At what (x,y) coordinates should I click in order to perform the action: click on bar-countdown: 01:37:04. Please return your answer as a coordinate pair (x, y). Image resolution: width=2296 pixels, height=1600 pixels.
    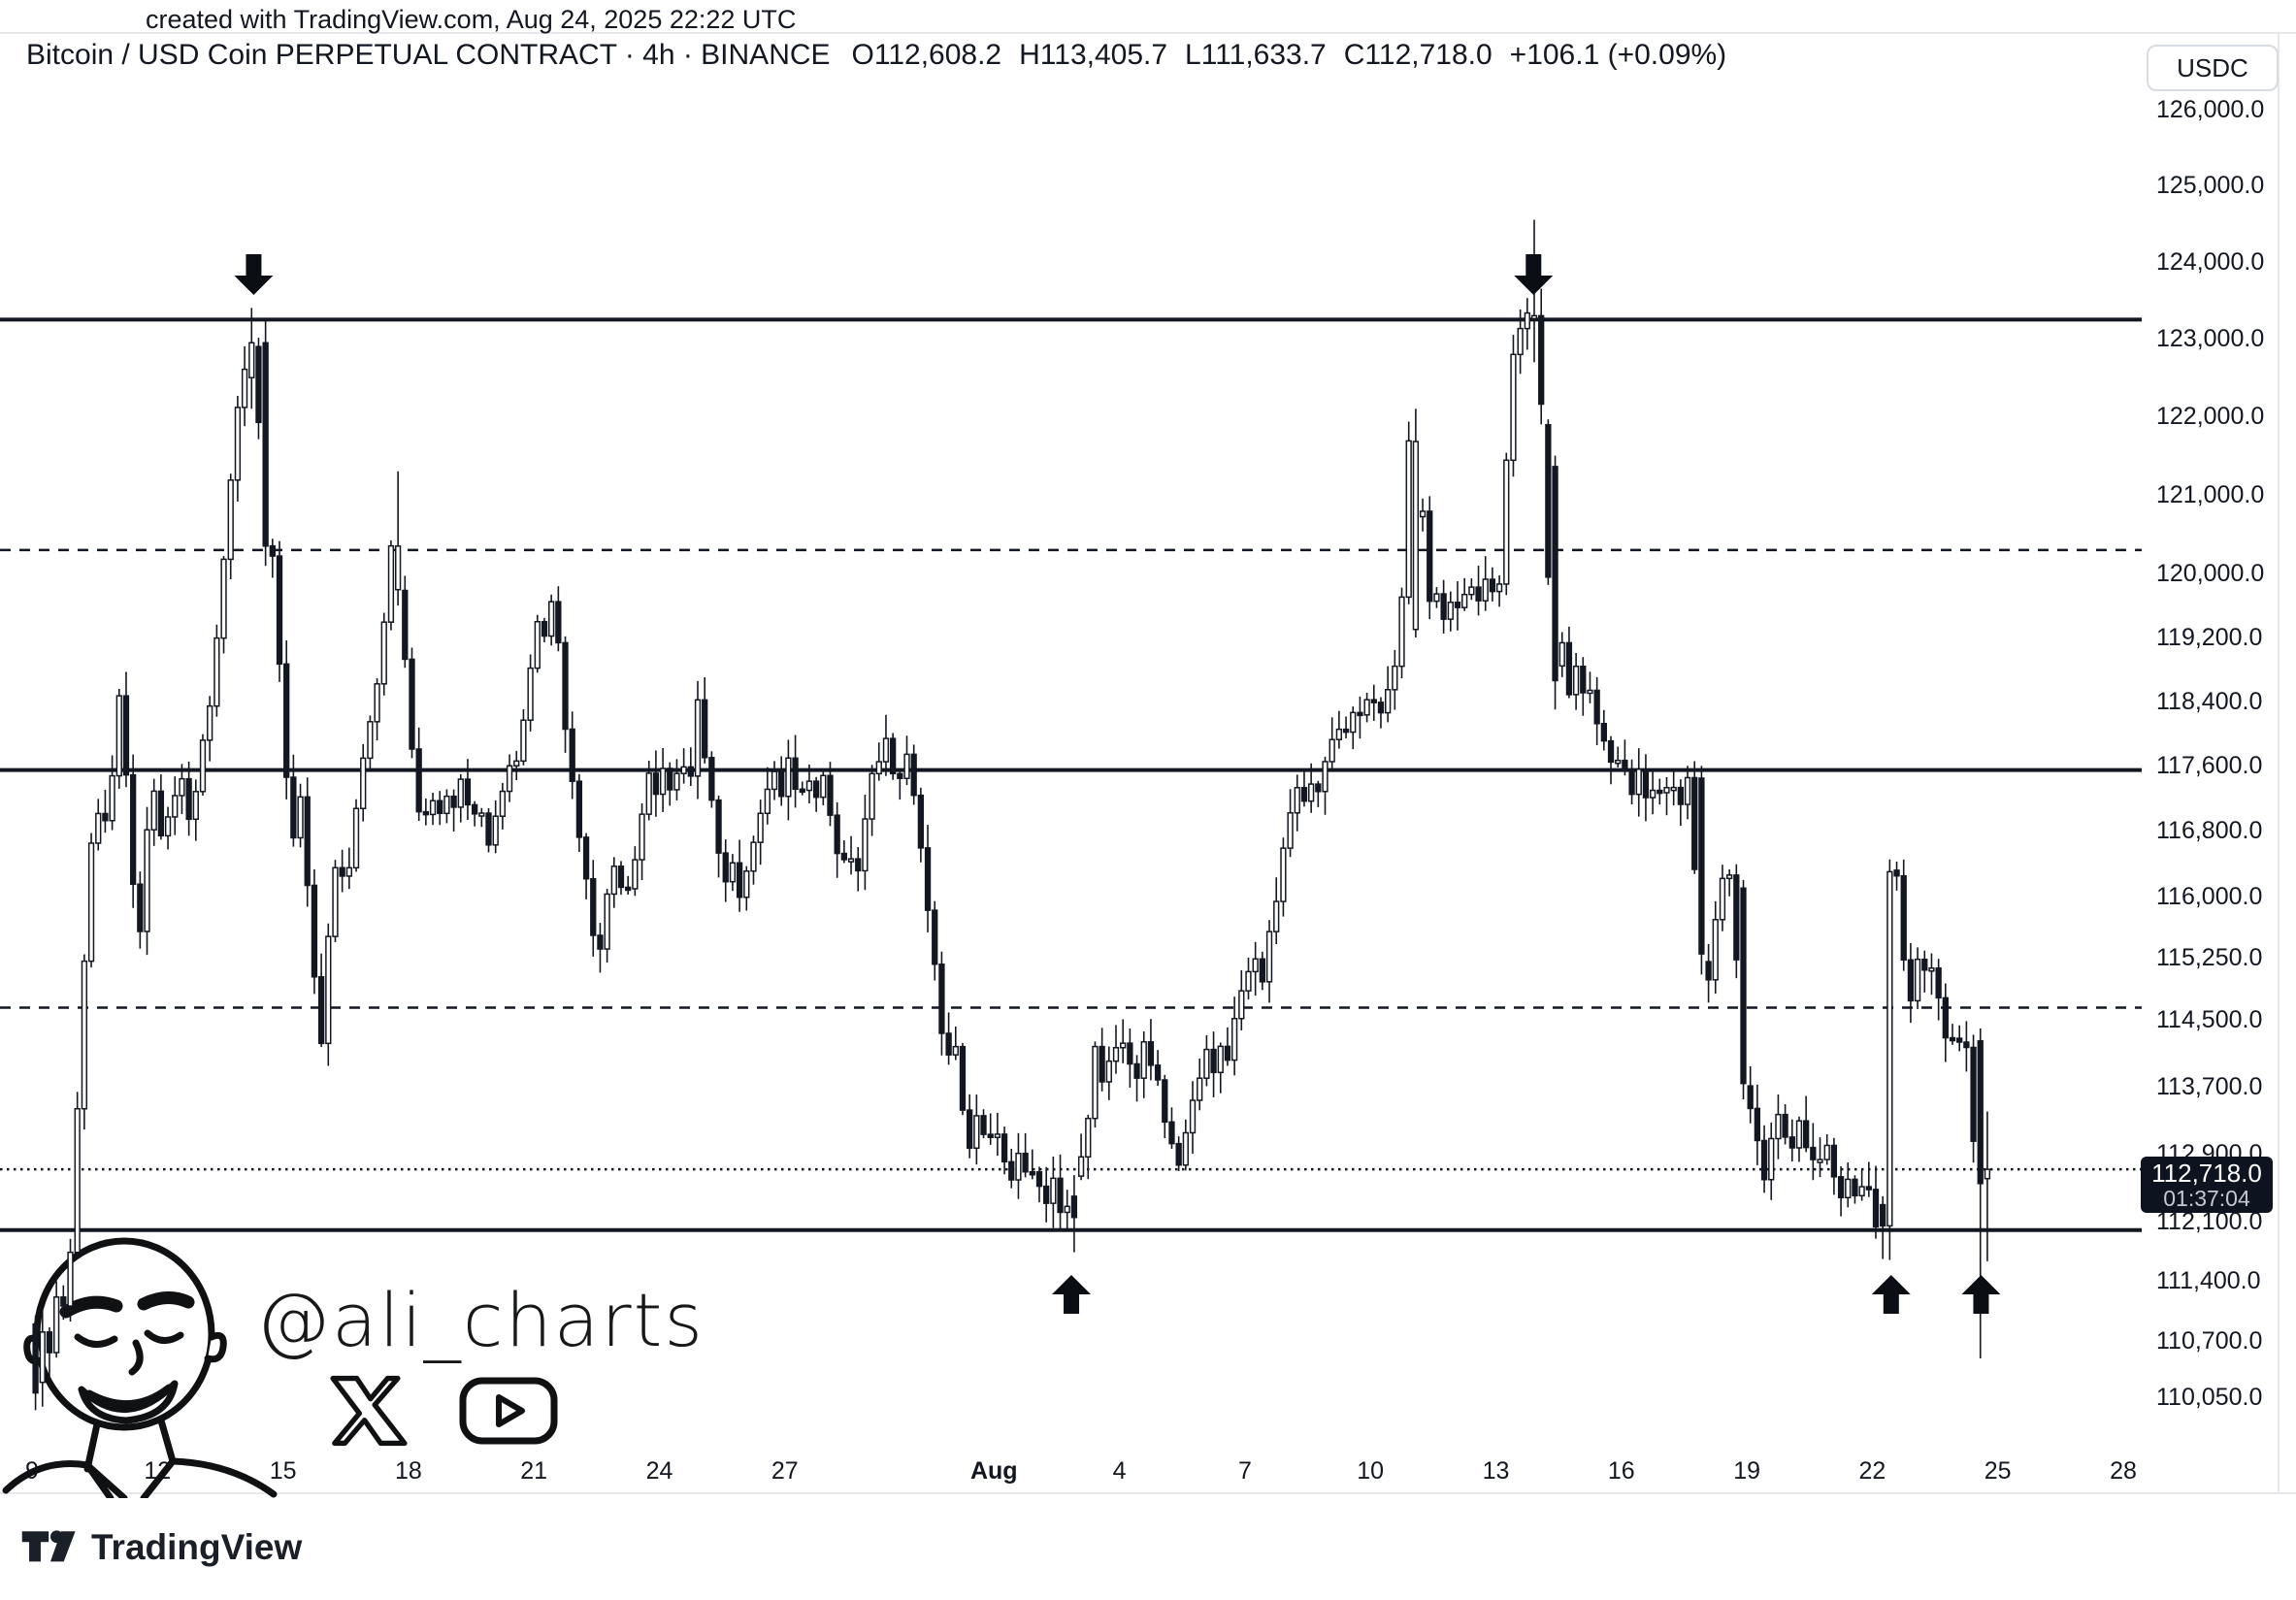
    Looking at the image, I should click on (2206, 1198).